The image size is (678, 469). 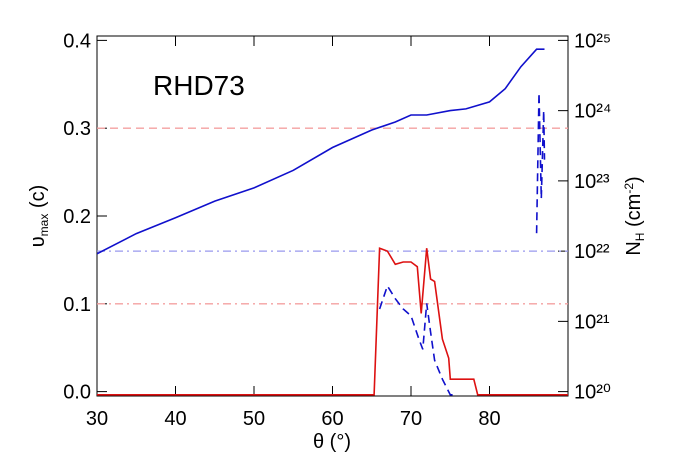 I want to click on y2-axis-label: NH (cm-2), so click(x=634, y=215).